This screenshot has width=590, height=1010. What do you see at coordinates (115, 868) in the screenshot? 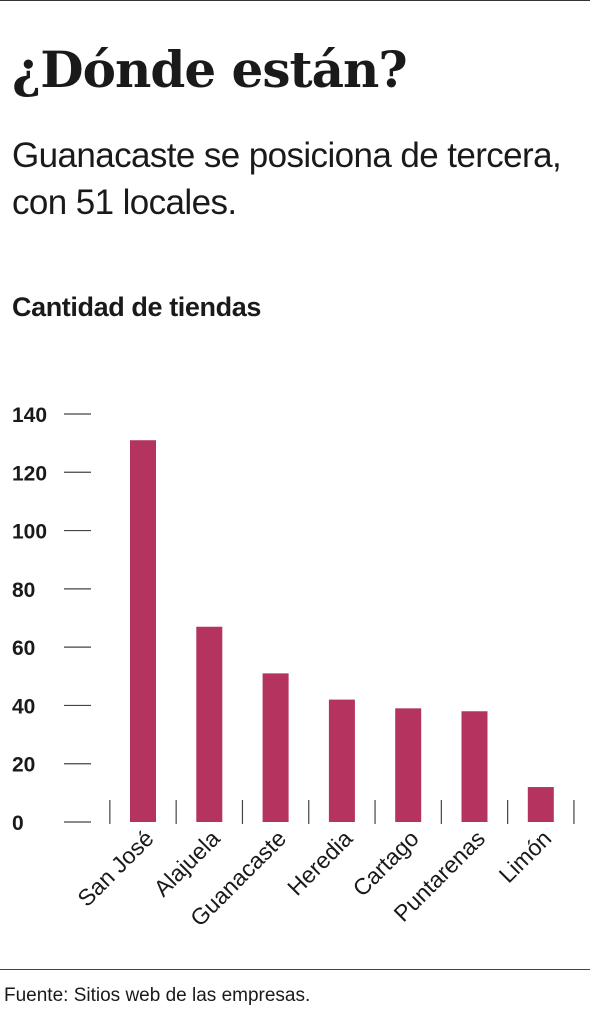
I see `x-tick-label: San José` at bounding box center [115, 868].